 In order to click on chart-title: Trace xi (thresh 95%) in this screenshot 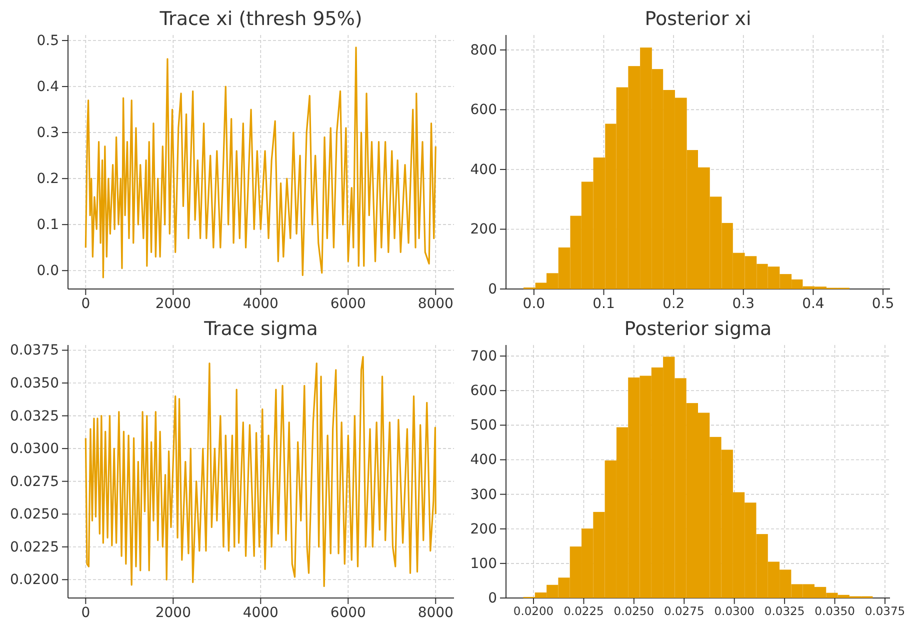, I will do `click(260, 19)`.